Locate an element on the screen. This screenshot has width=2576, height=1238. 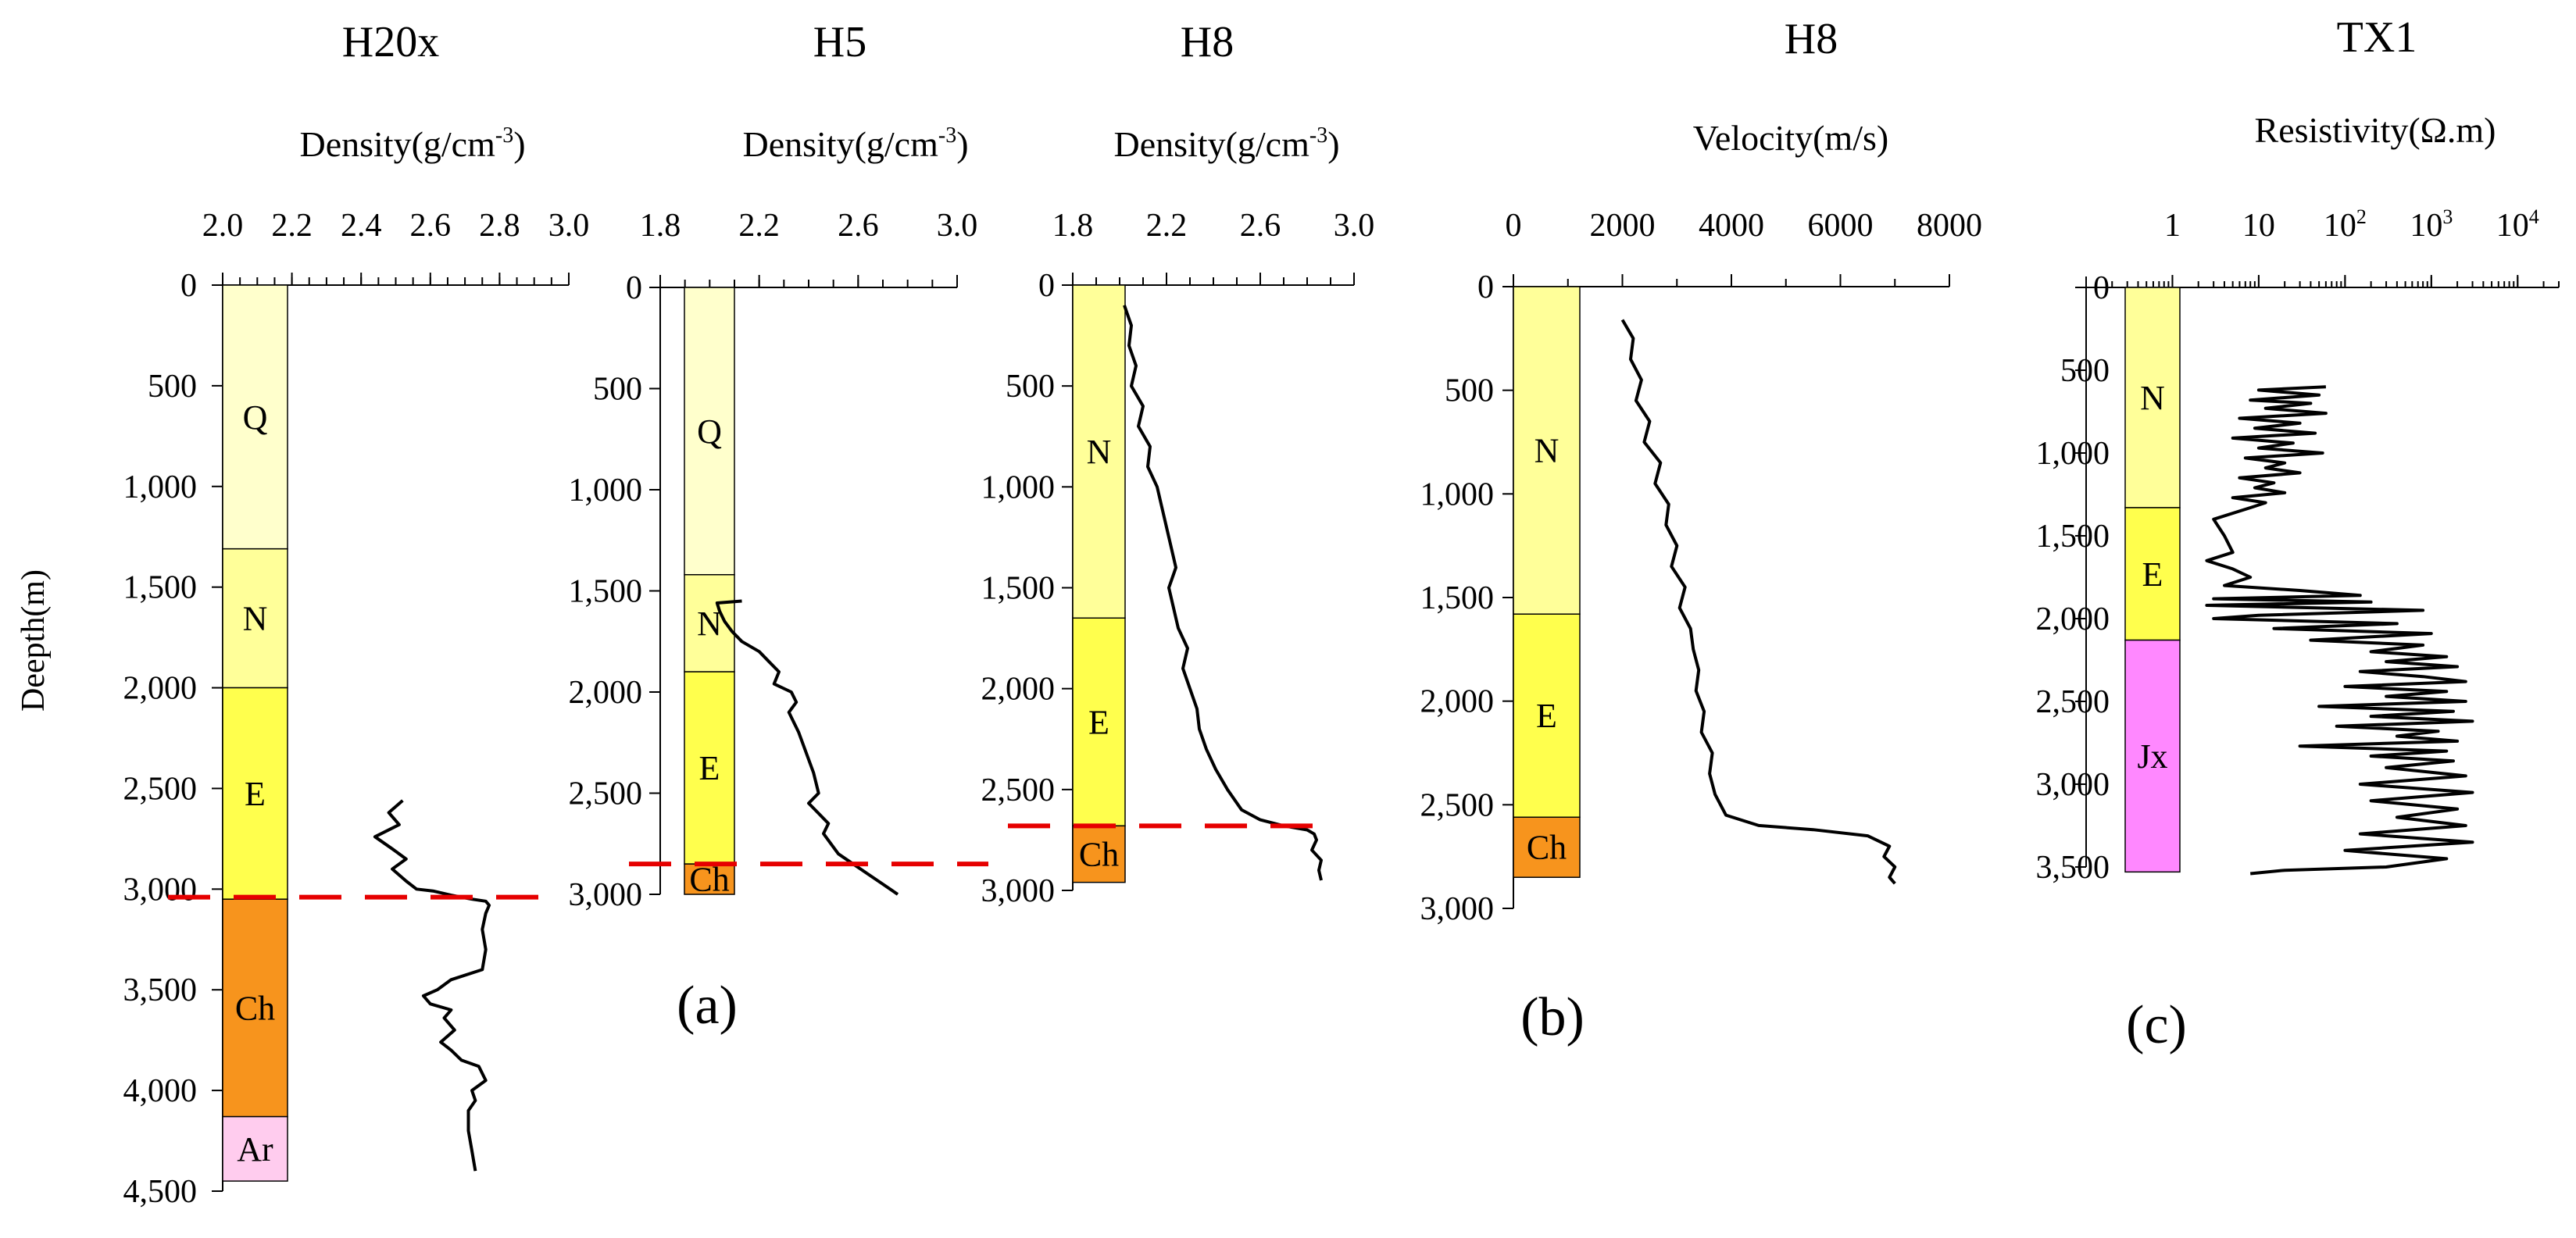
x-tick-label-text: 8000 is located at coordinates (1950, 226).